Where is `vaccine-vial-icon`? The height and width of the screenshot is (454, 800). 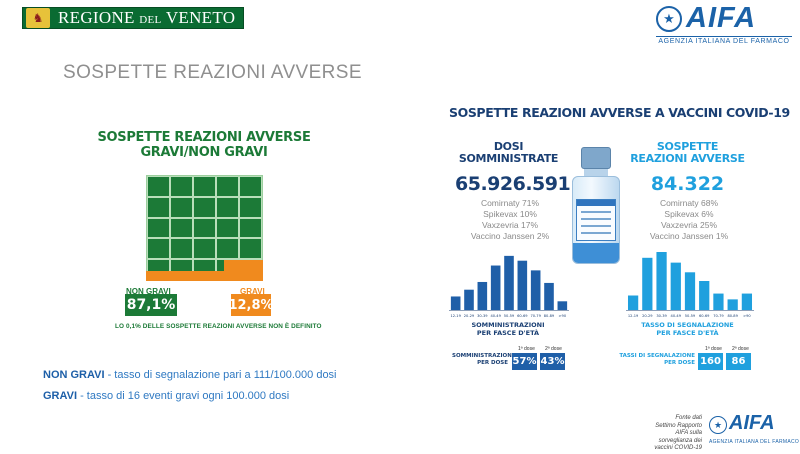
vaccine-vial-icon is located at coordinates (596, 206).